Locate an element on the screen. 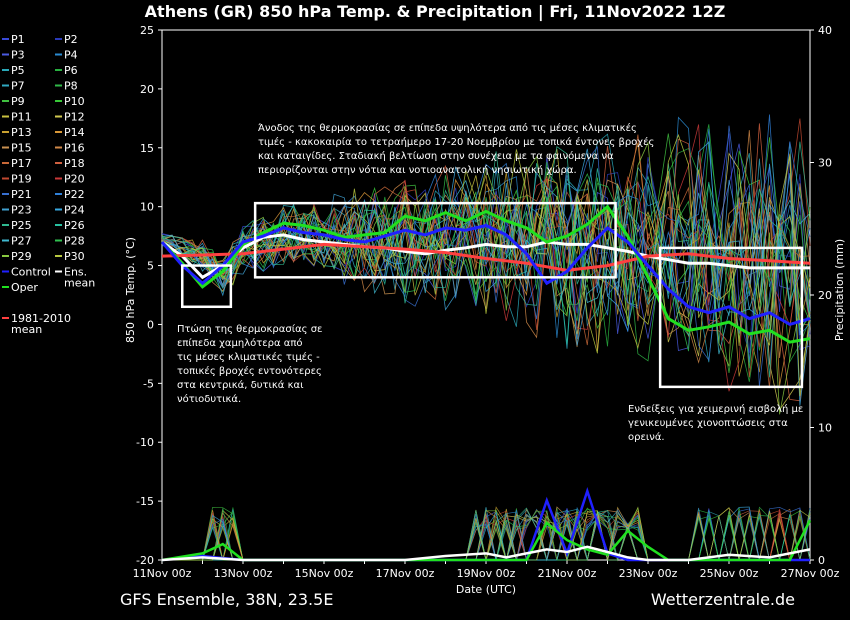  annotation-line: Ενδείξεις για χειμερινή εισβολή με is located at coordinates (715, 409).